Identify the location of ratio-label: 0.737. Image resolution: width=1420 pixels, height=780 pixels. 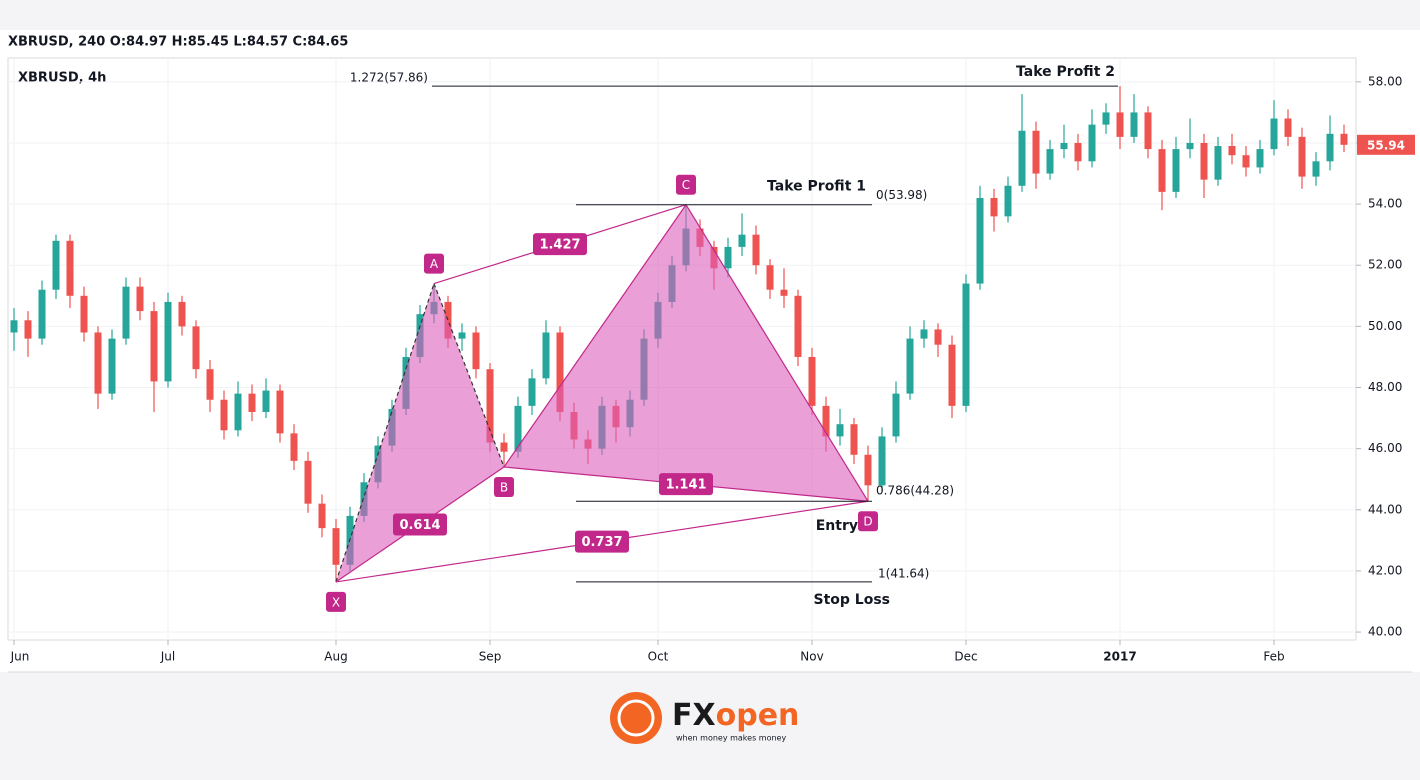
(601, 542).